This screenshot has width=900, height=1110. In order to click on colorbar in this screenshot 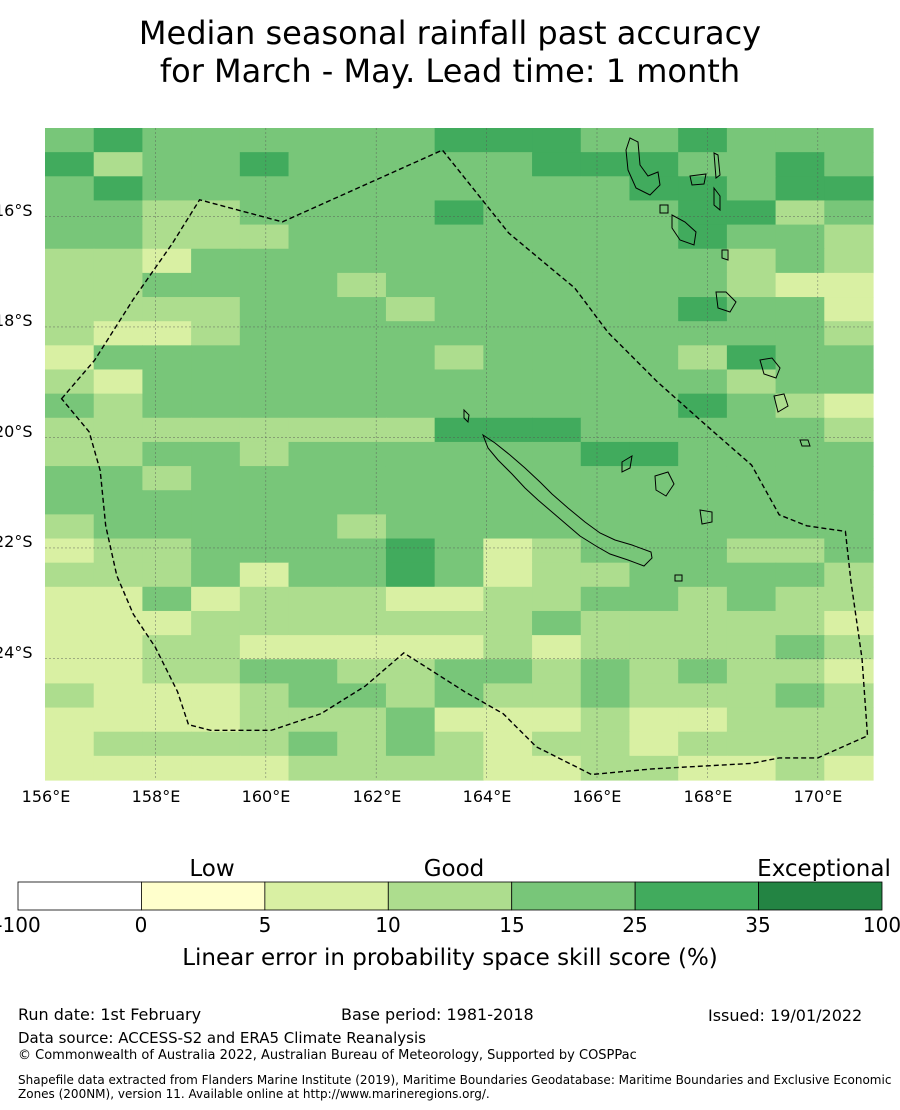, I will do `click(450, 896)`.